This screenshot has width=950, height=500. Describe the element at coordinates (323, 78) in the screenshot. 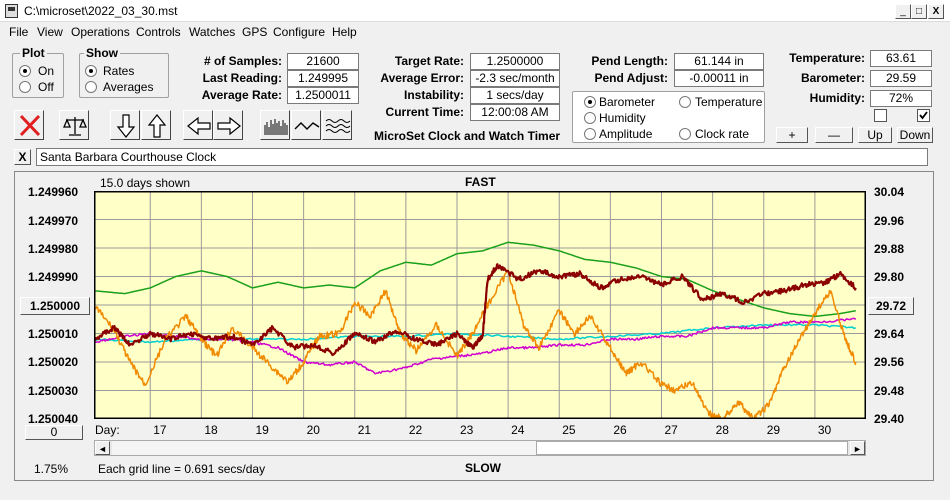

I see `last-reading-field: 1.249995` at that location.